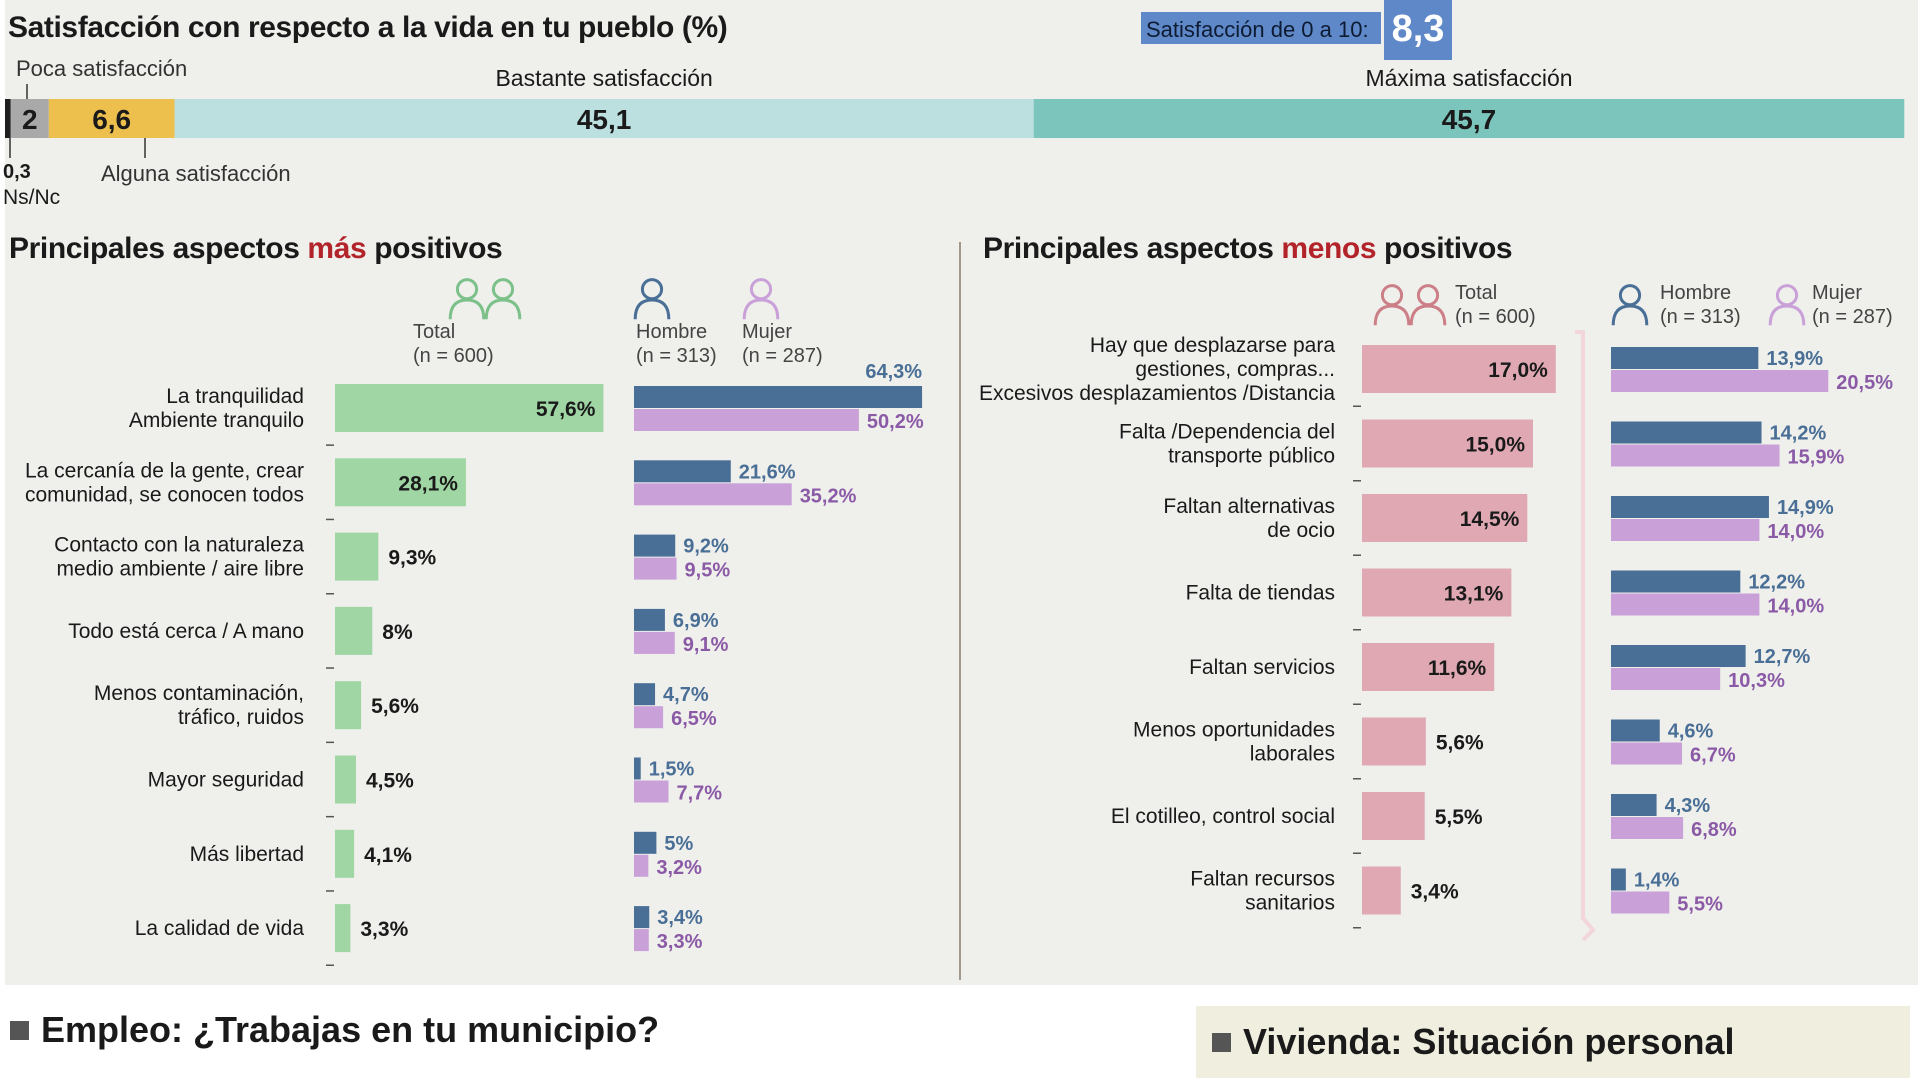  What do you see at coordinates (1852, 317) in the screenshot?
I see `legend-mujer-n: (n = 287)` at bounding box center [1852, 317].